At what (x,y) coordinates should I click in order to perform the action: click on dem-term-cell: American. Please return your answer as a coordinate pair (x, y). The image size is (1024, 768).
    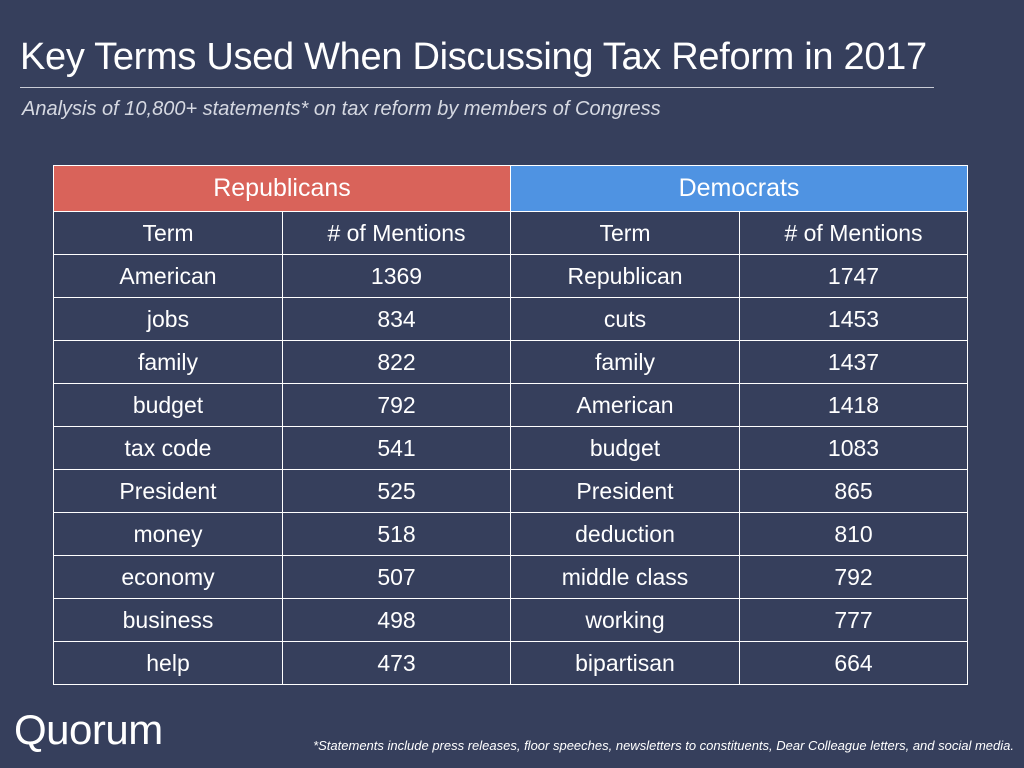
    Looking at the image, I should click on (625, 405).